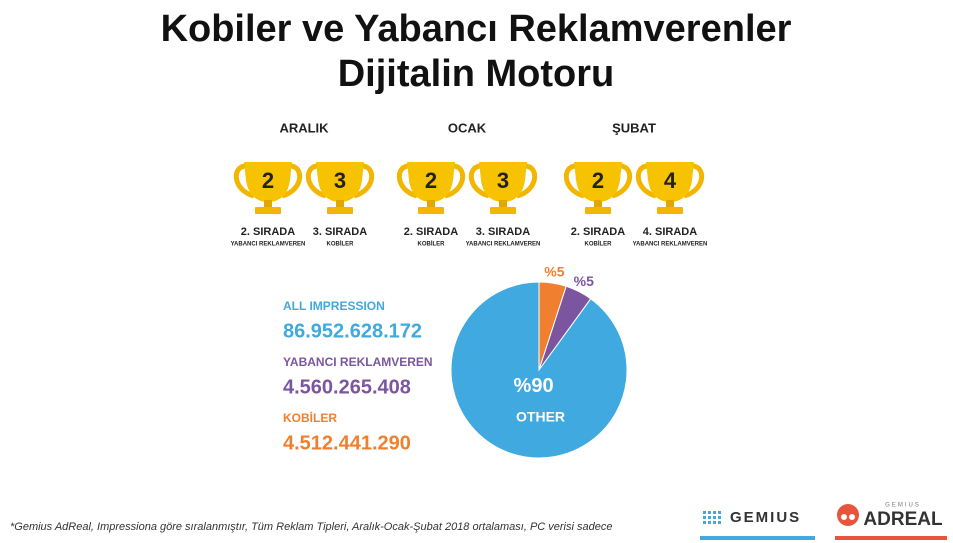  Describe the element at coordinates (765, 517) in the screenshot. I see `gemius-text: GEMIUS` at that location.